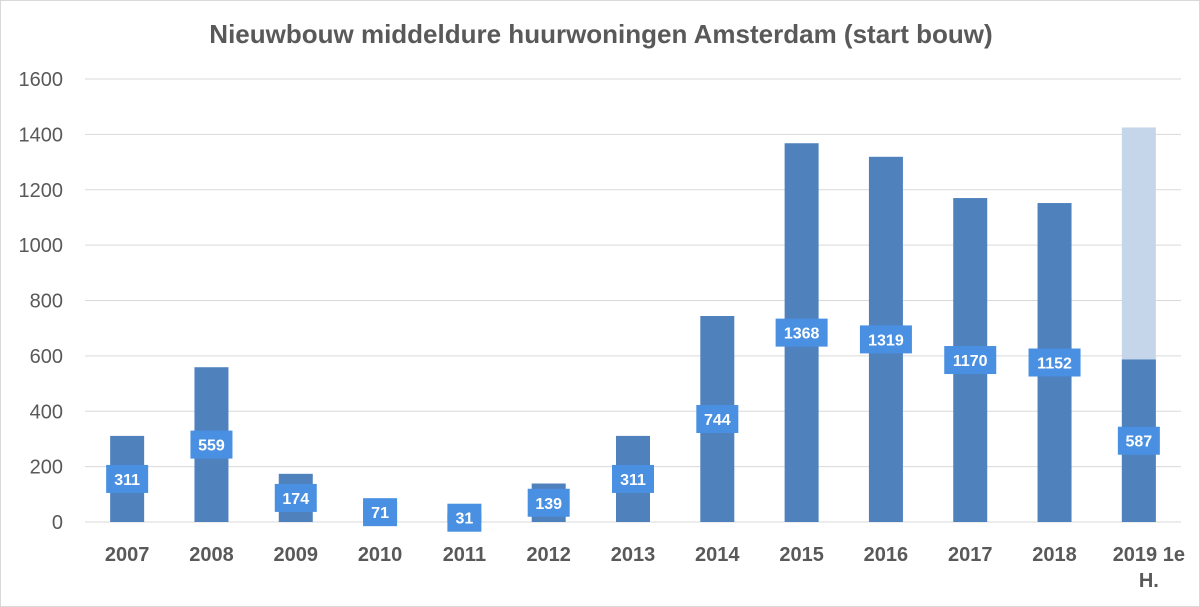 This screenshot has width=1200, height=607. Describe the element at coordinates (57, 523) in the screenshot. I see `y-tick-label: 0` at that location.